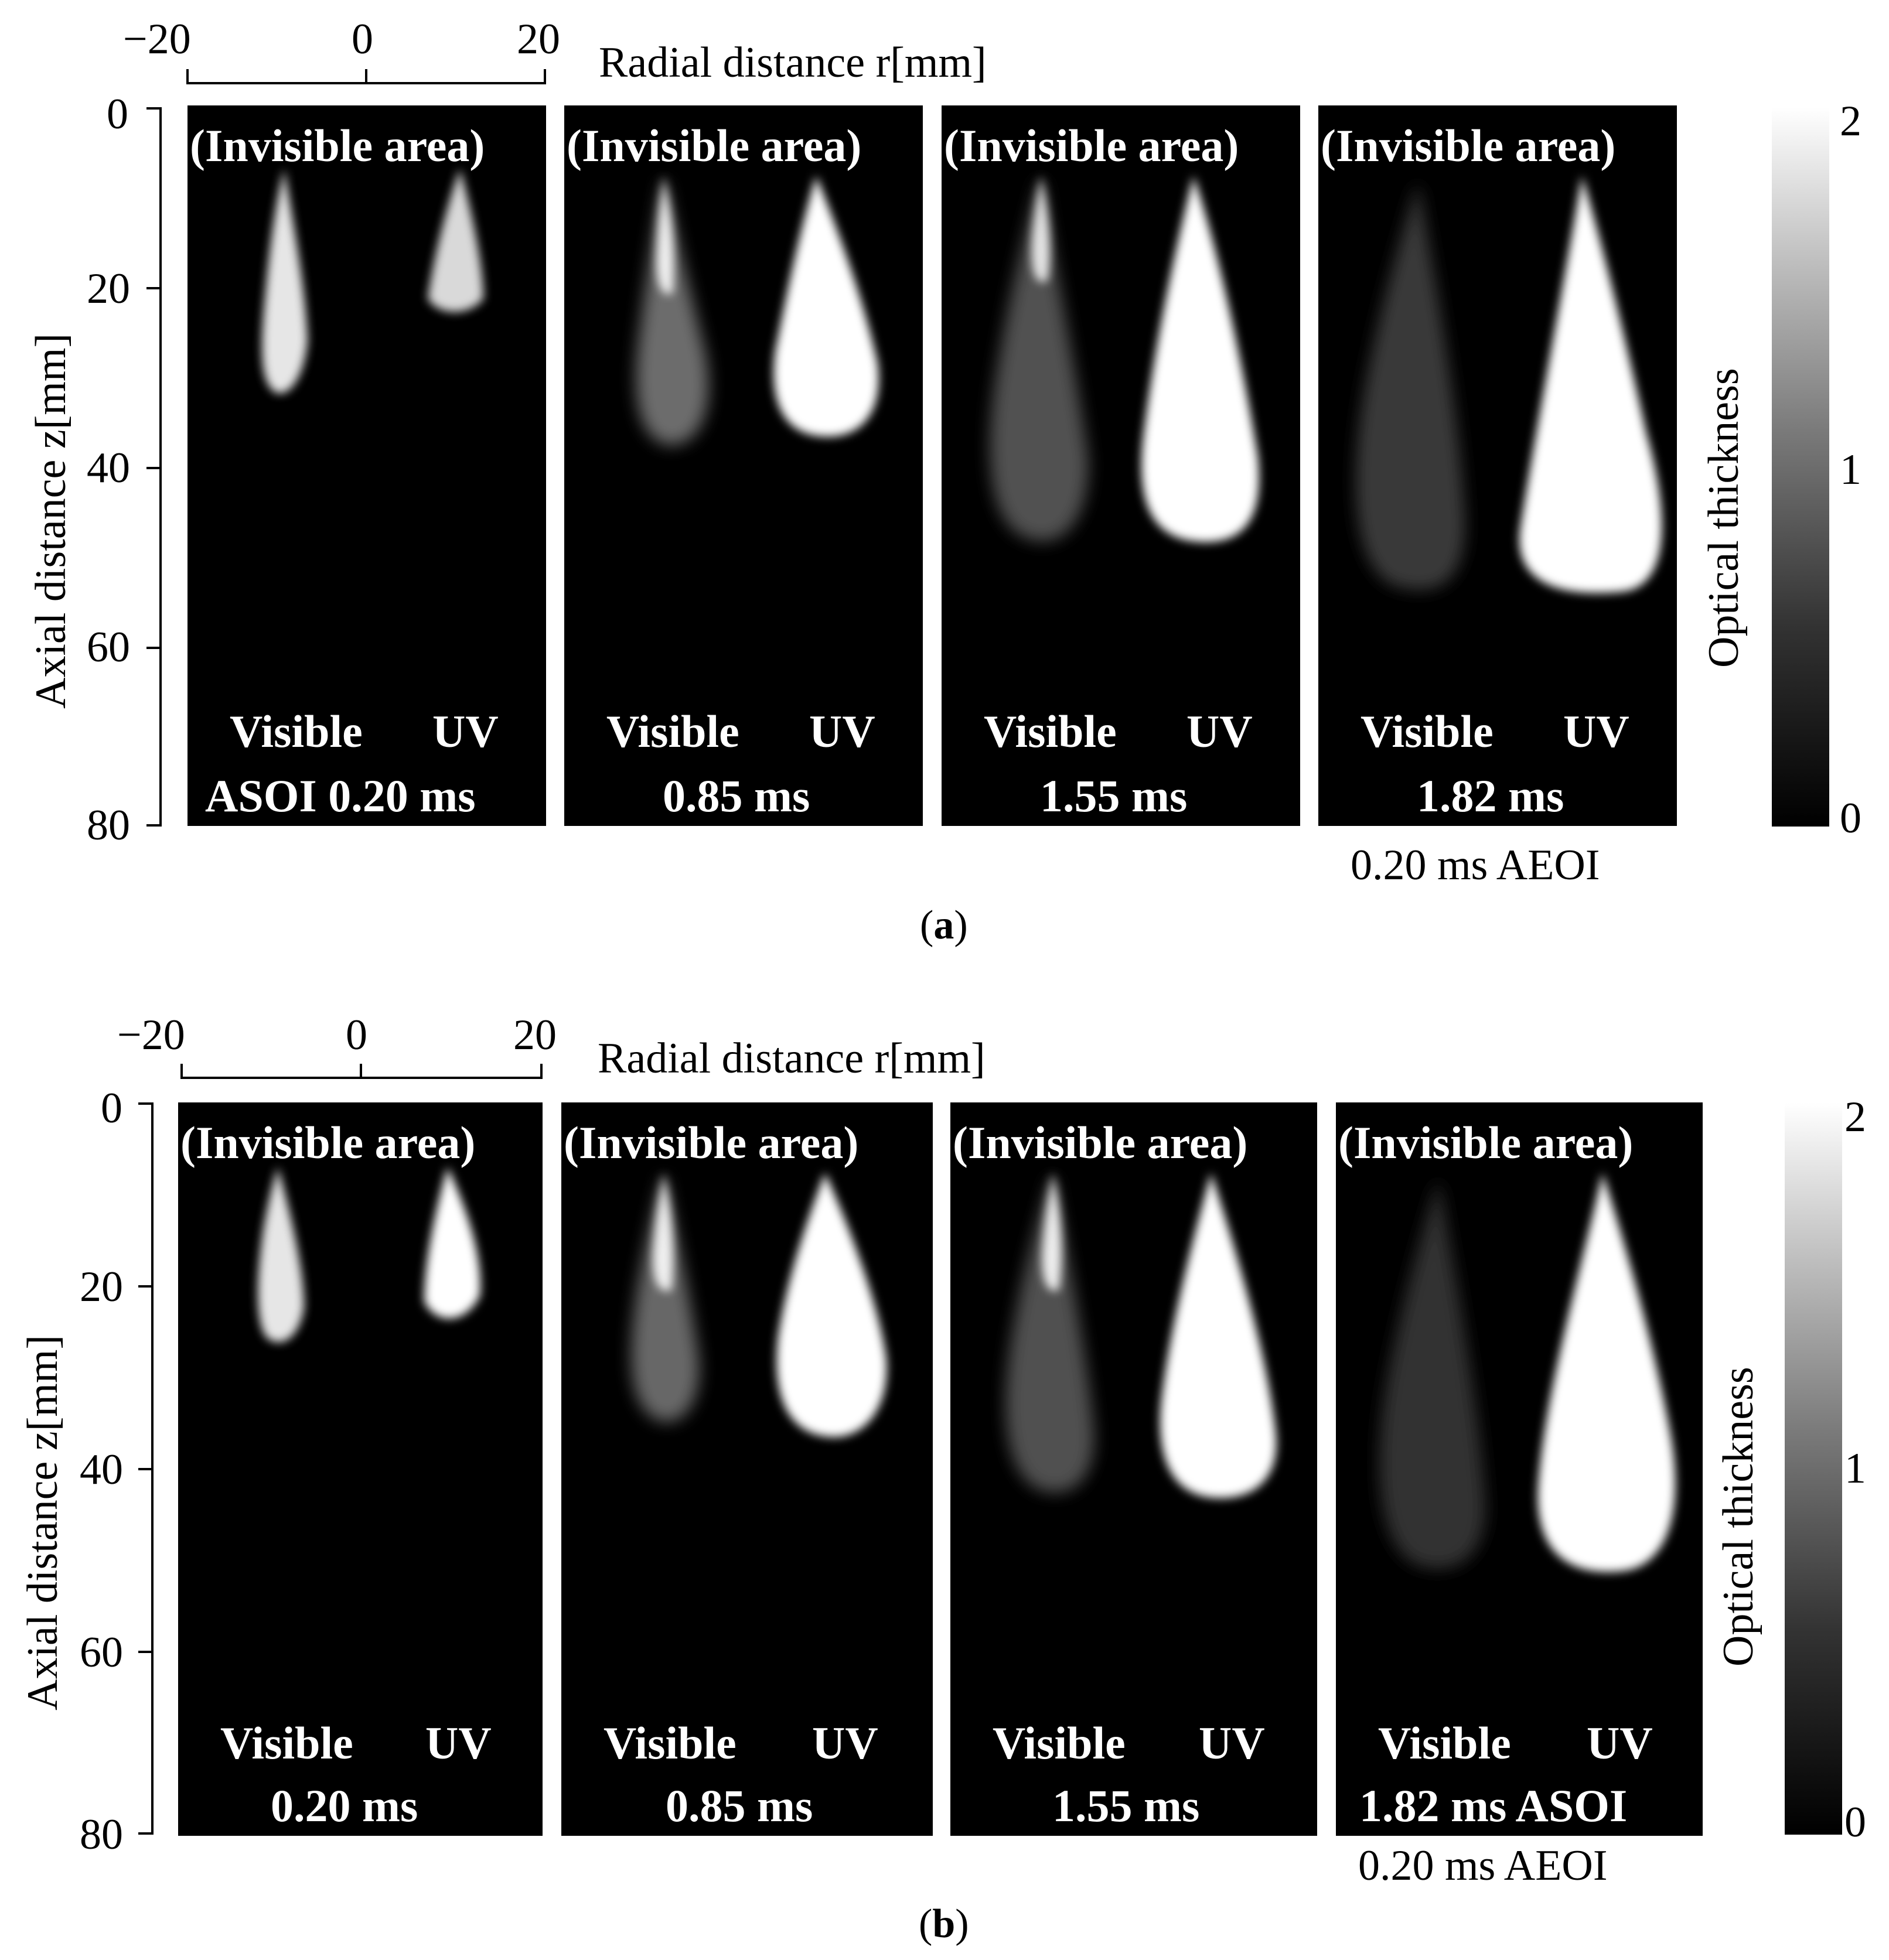 This screenshot has height=1960, width=1889. What do you see at coordinates (366, 465) in the screenshot?
I see `image-panel-a1: (Invisible area) Visible UV ASOI 0.20 ms` at bounding box center [366, 465].